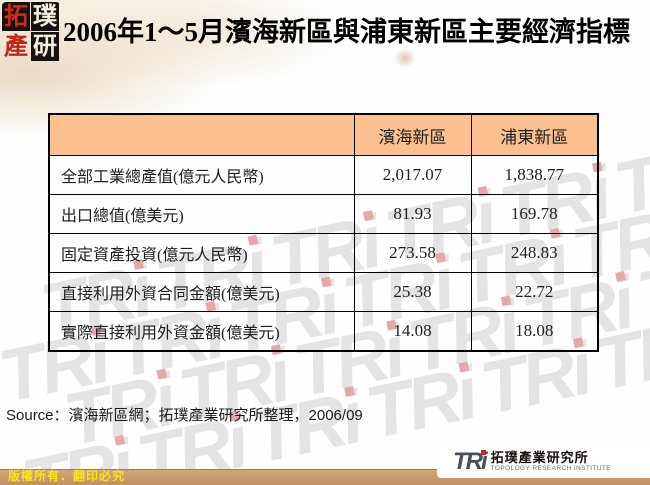  Describe the element at coordinates (16, 16) in the screenshot. I see `logo-char-tuo: 拓` at that location.